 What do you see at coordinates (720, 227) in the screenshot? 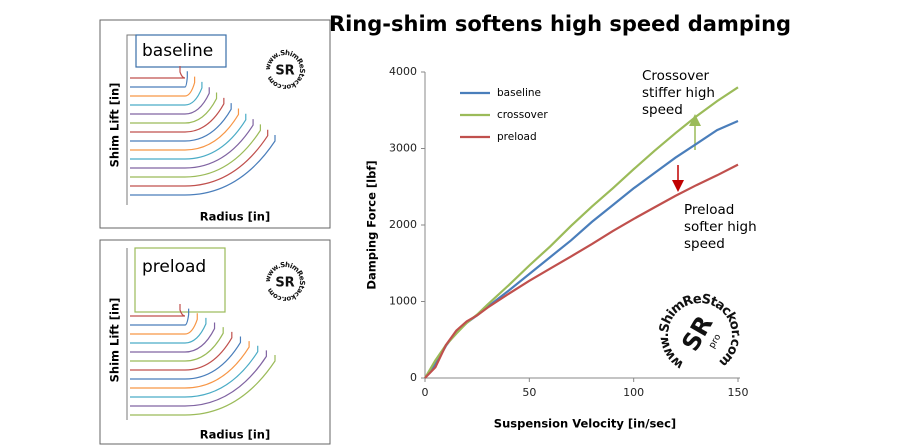
I see `annotation: softer high` at bounding box center [720, 227].